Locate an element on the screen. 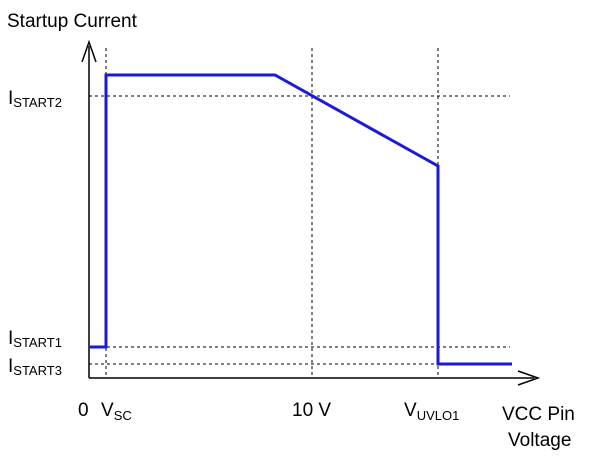  x-axis-arrow is located at coordinates (529, 378).